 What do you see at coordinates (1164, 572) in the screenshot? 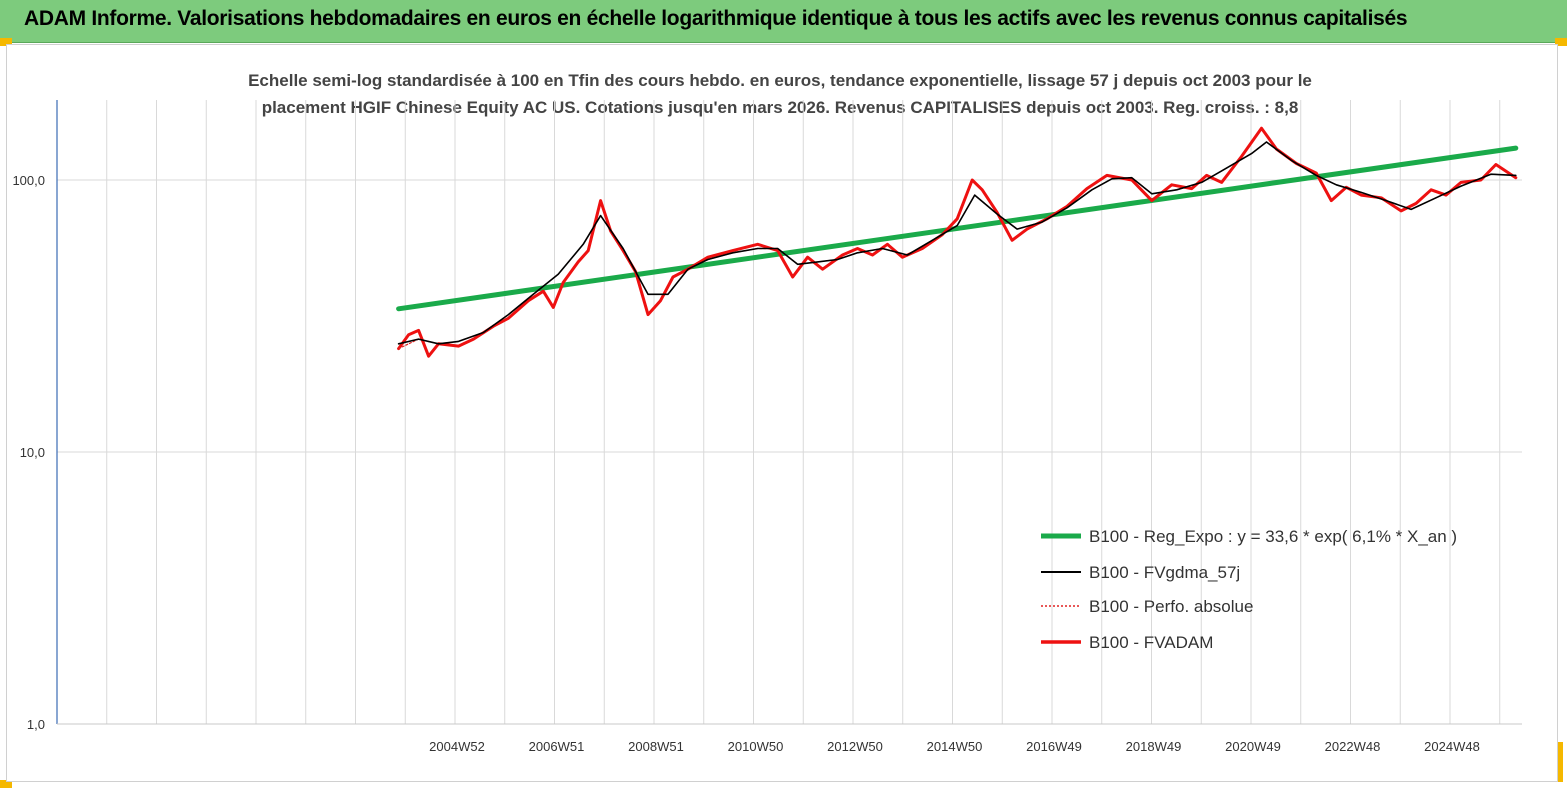
I see `legend-label: B100 - FVgdma_57j` at bounding box center [1164, 572].